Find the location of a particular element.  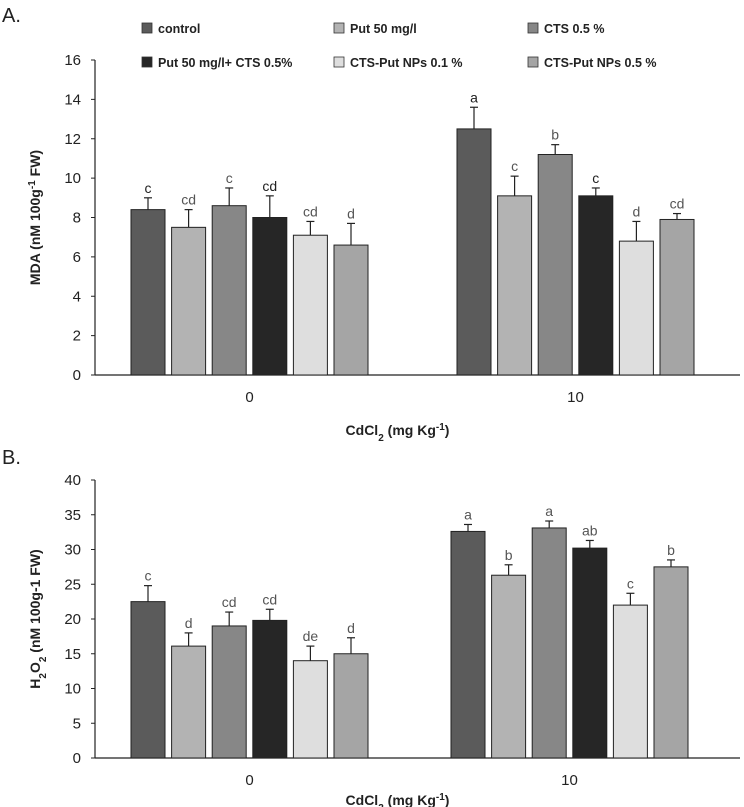

y-tick-label: 14 is located at coordinates (72, 99).